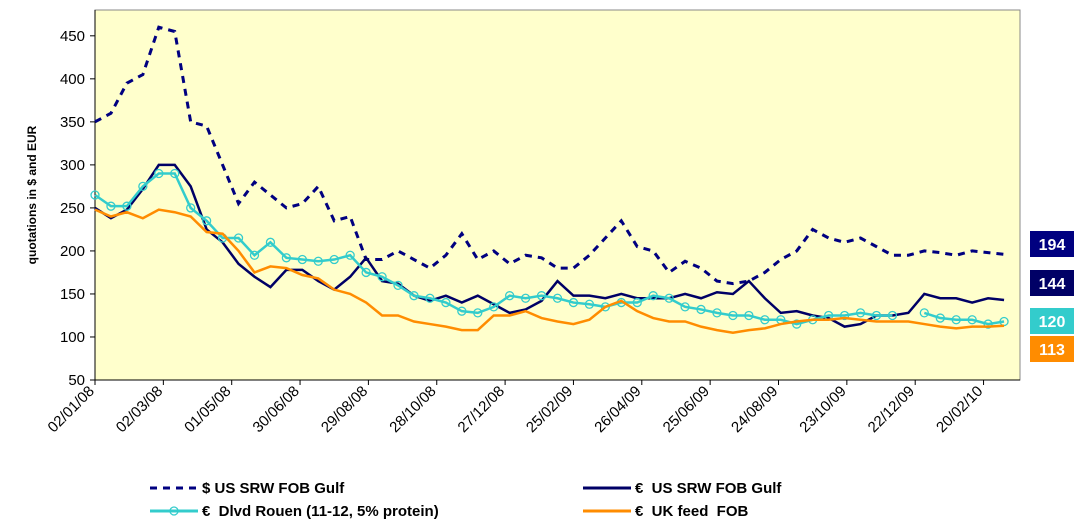 The height and width of the screenshot is (519, 1074). Describe the element at coordinates (207, 409) in the screenshot. I see `x-tick-label: 01/05/08` at that location.